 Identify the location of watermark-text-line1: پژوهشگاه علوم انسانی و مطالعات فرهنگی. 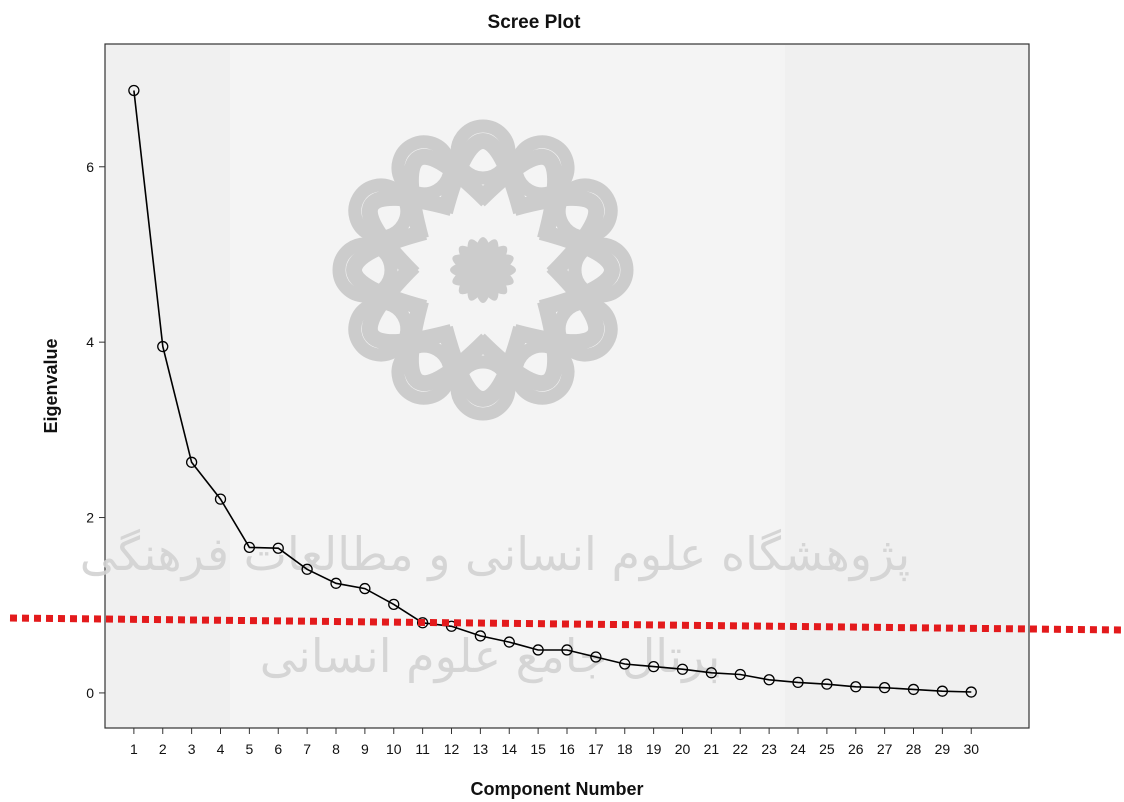
(495, 554).